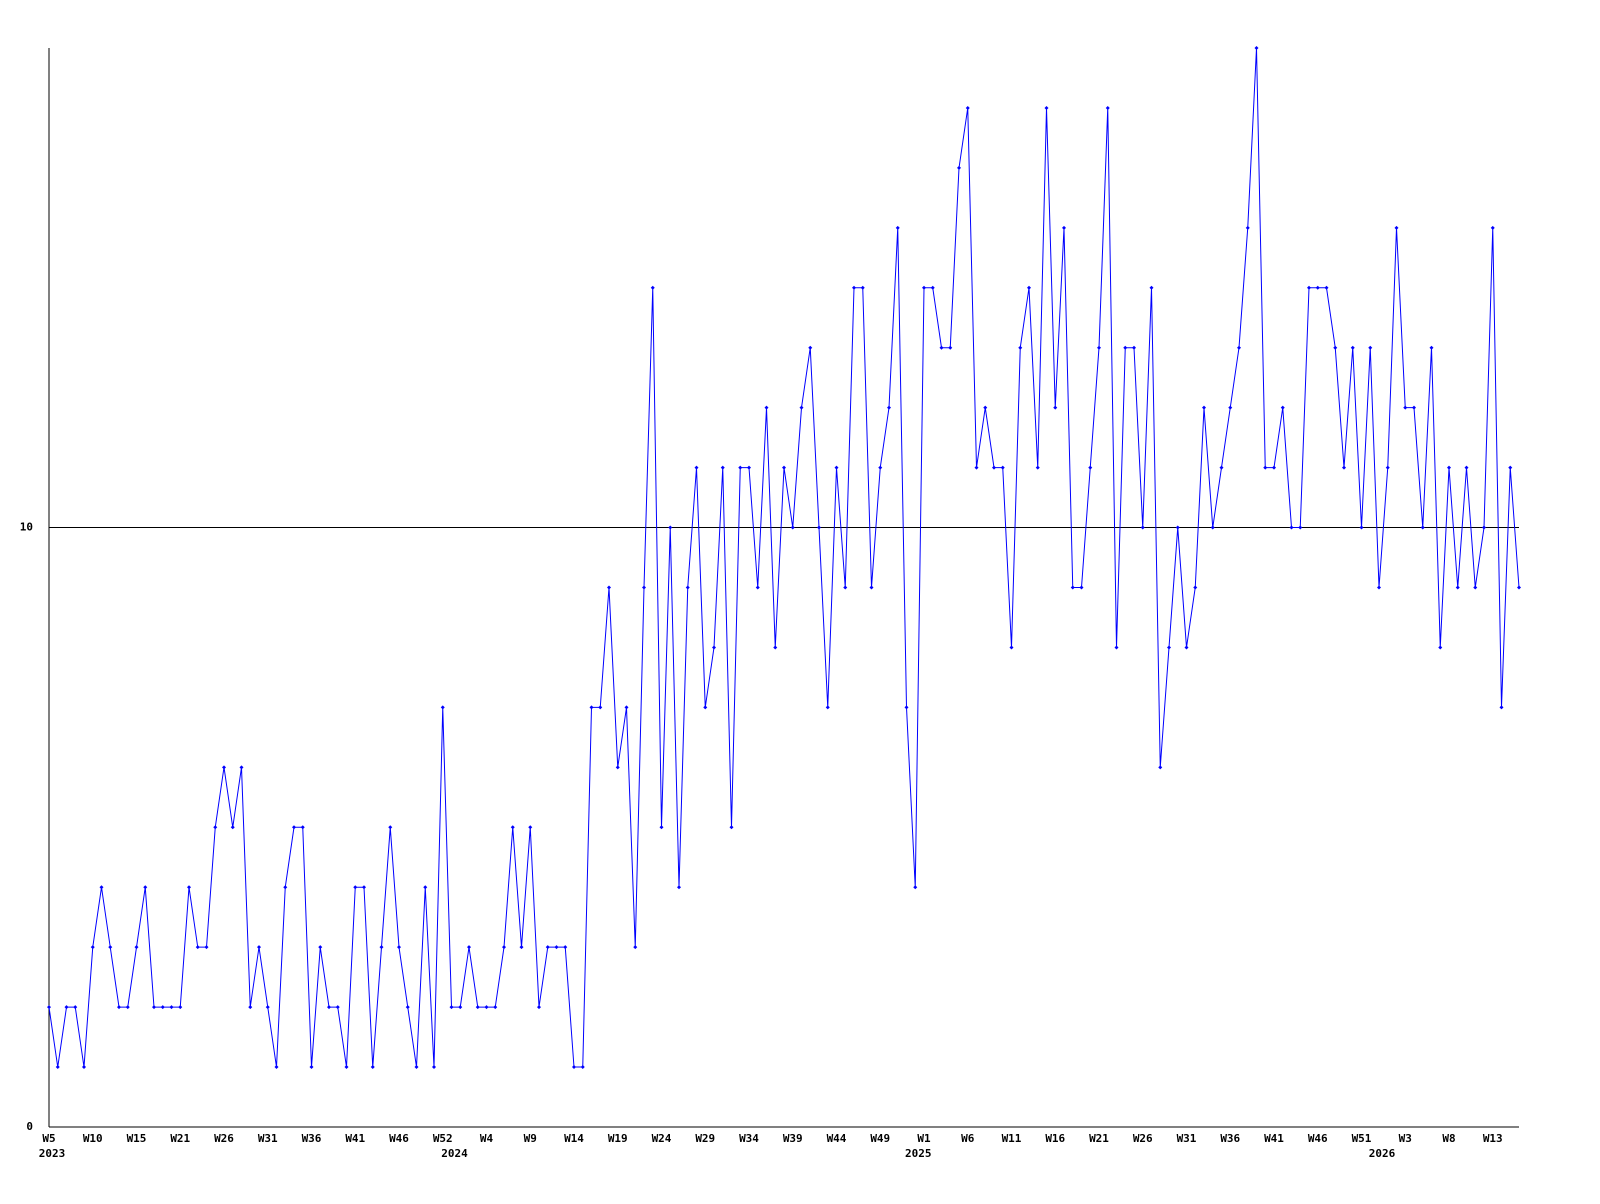 The height and width of the screenshot is (1204, 1600). Describe the element at coordinates (1448, 1138) in the screenshot. I see `x-tick-label: W8` at that location.